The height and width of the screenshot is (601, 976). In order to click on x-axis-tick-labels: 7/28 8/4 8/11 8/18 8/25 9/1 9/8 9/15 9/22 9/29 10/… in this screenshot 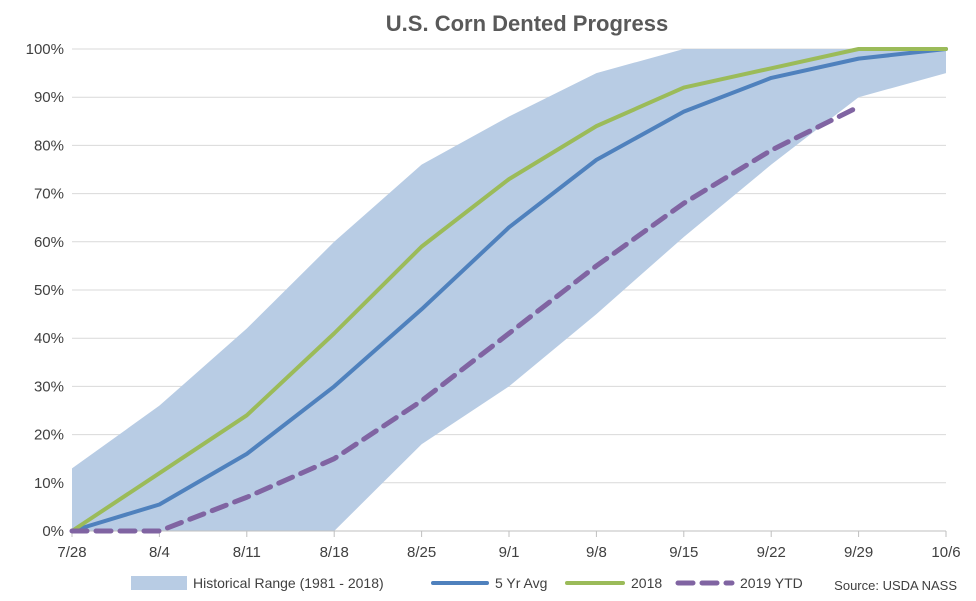, I will do `click(508, 552)`.